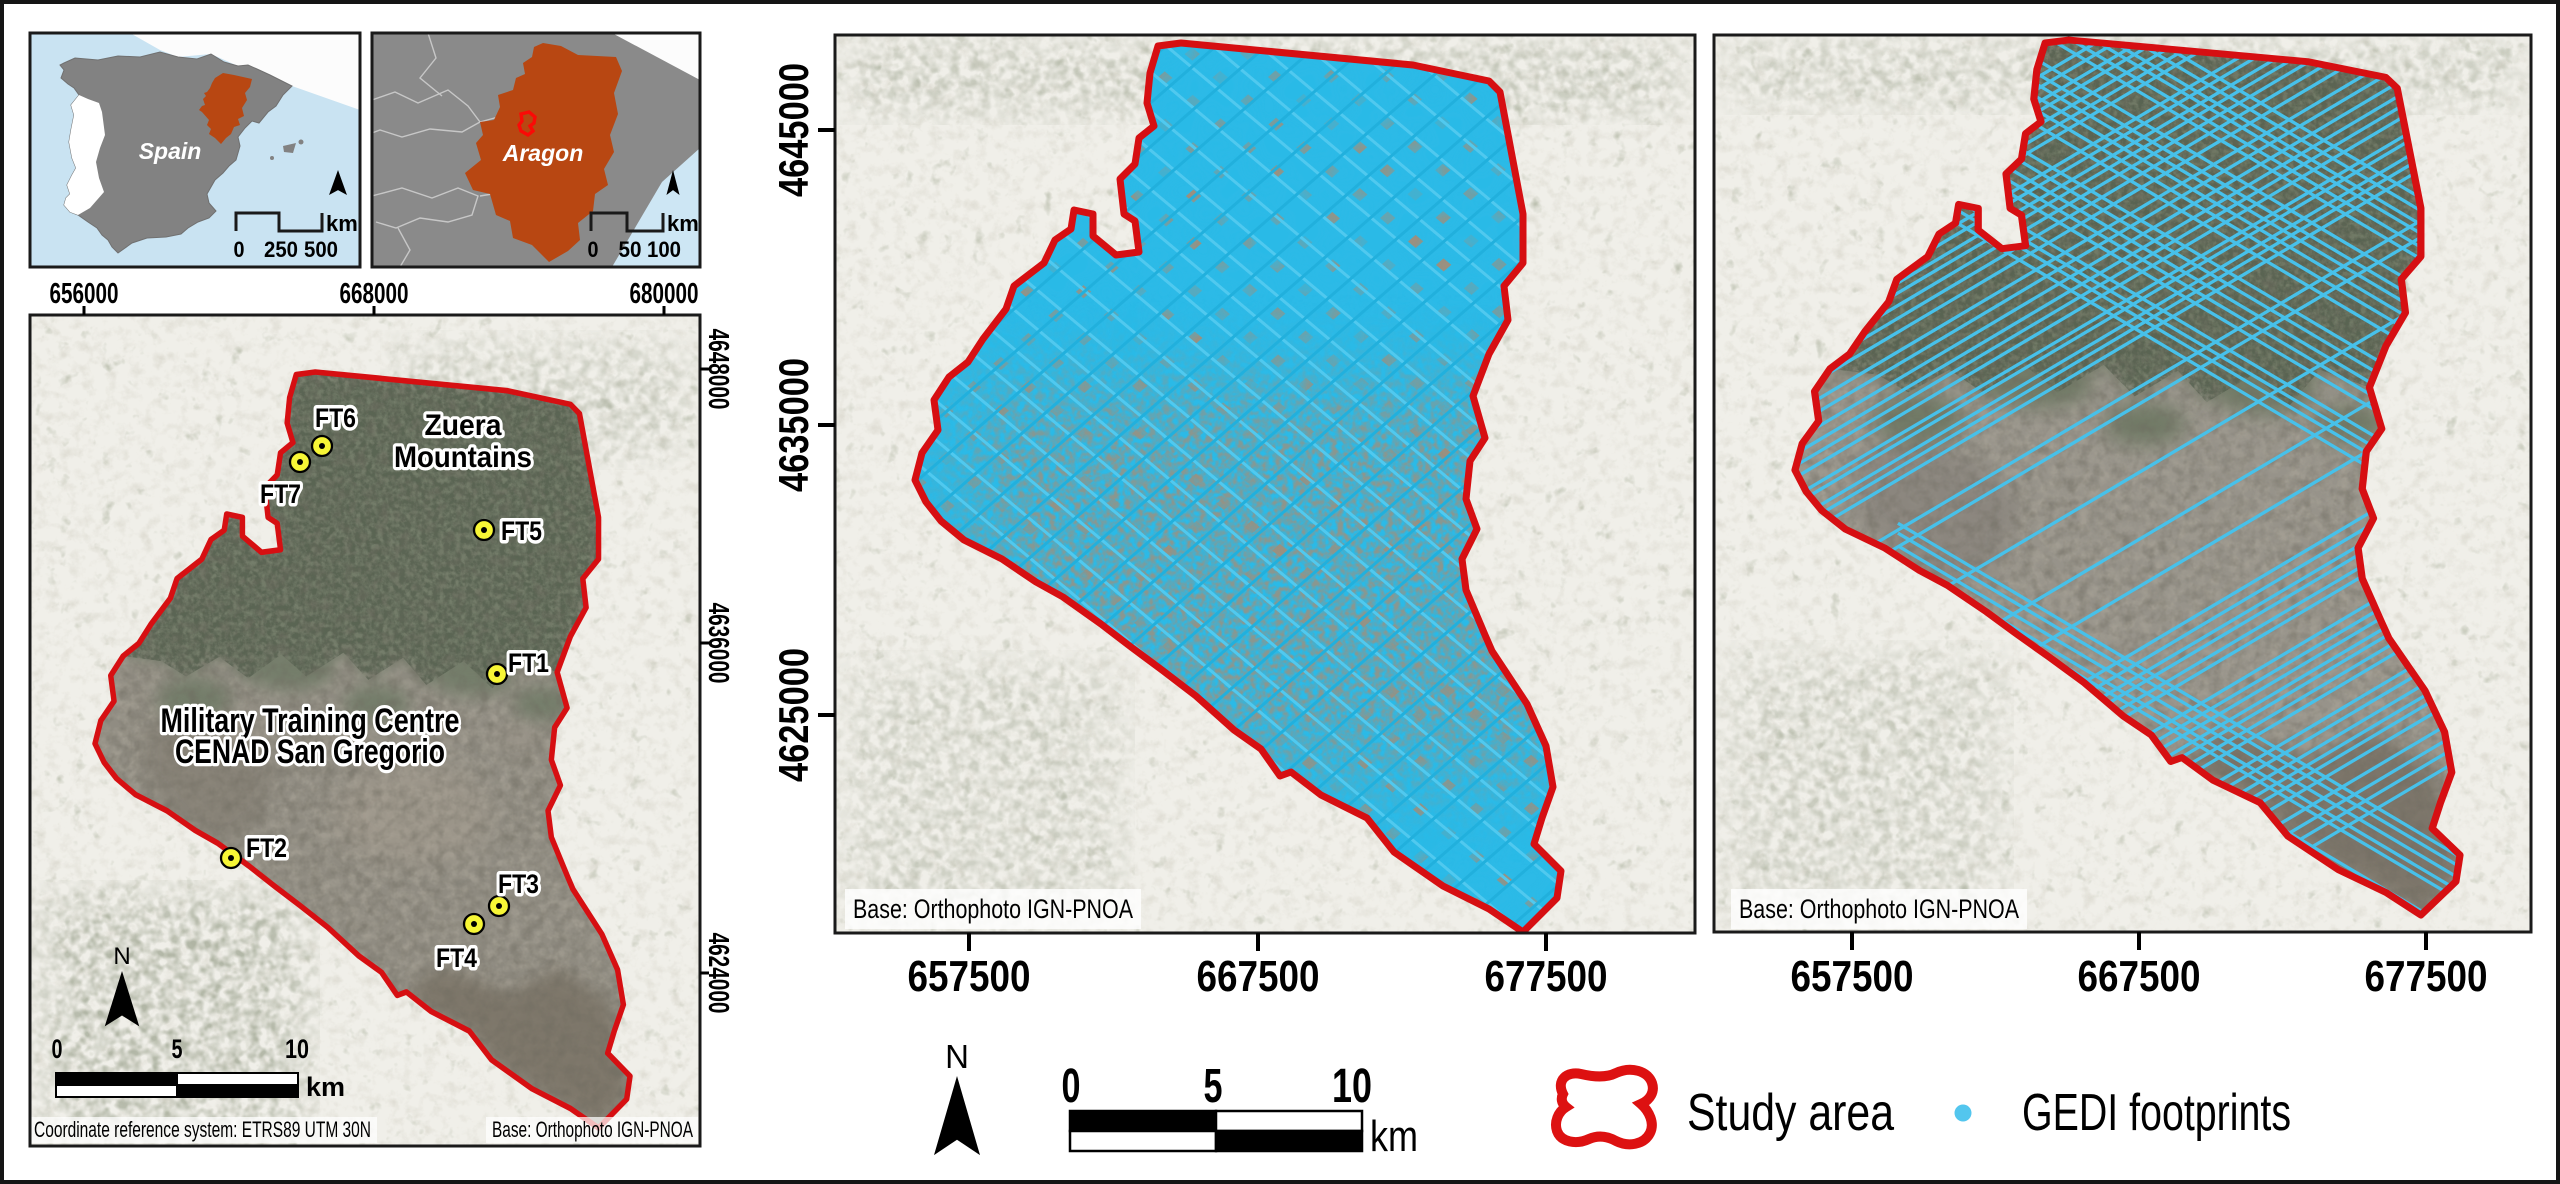  Describe the element at coordinates (543, 153) in the screenshot. I see `svg-text: Aragon` at that location.